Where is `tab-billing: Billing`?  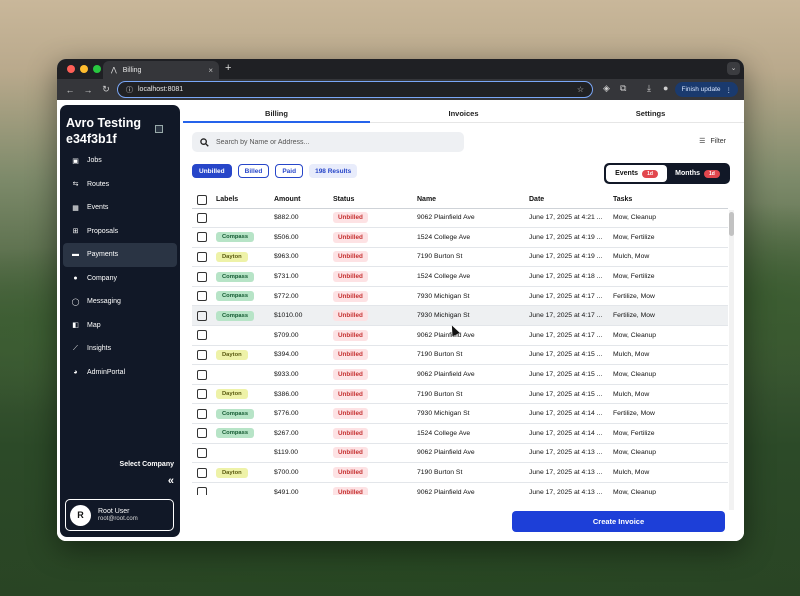
tab-billing: Billing is located at coordinates (276, 114).